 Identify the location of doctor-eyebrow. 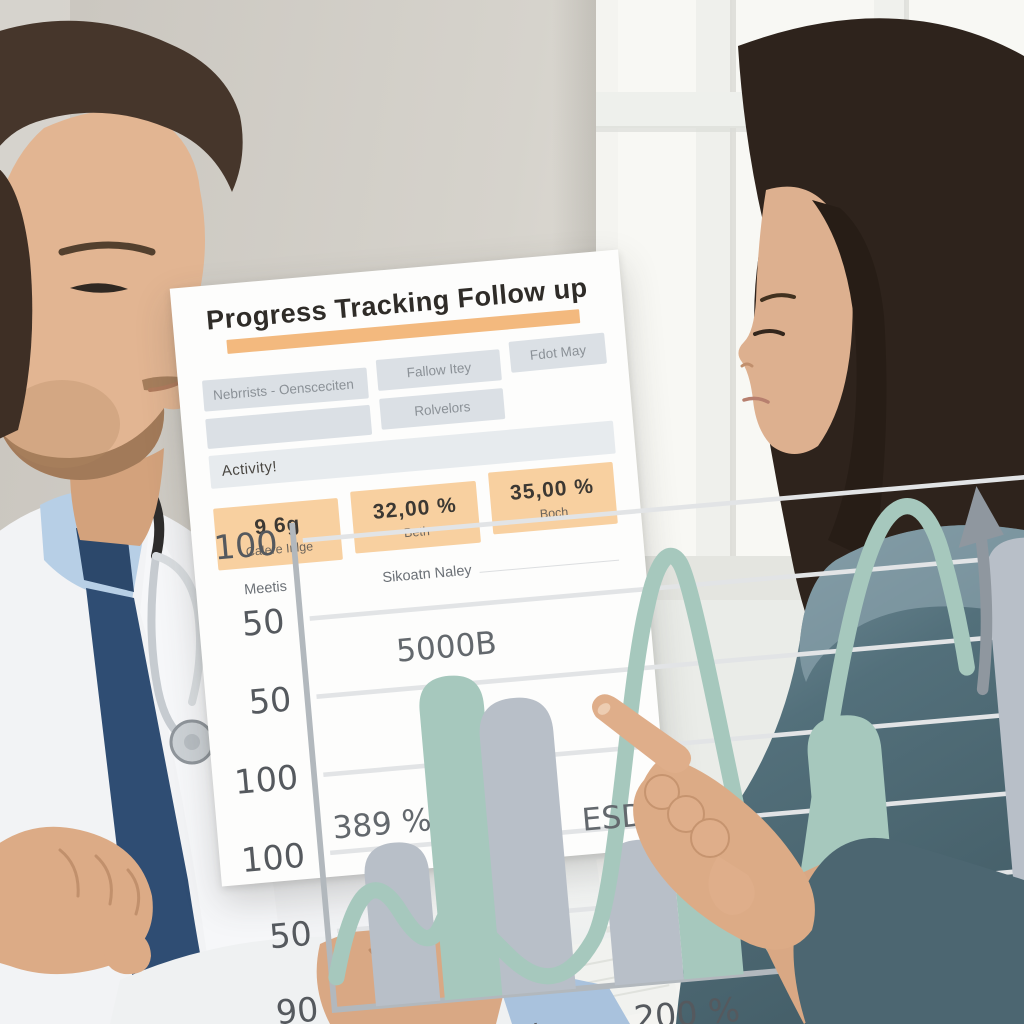
(107, 248).